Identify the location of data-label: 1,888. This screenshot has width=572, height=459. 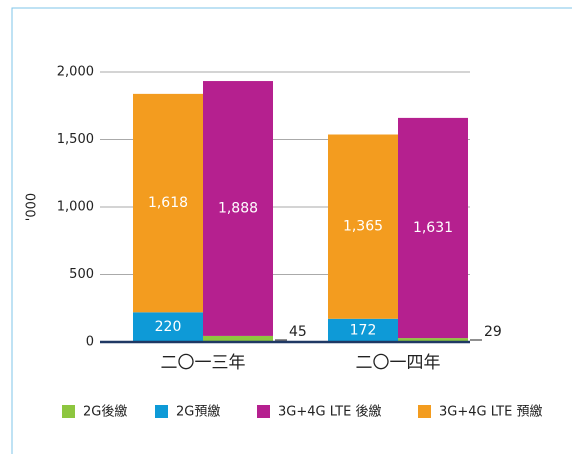
(238, 208).